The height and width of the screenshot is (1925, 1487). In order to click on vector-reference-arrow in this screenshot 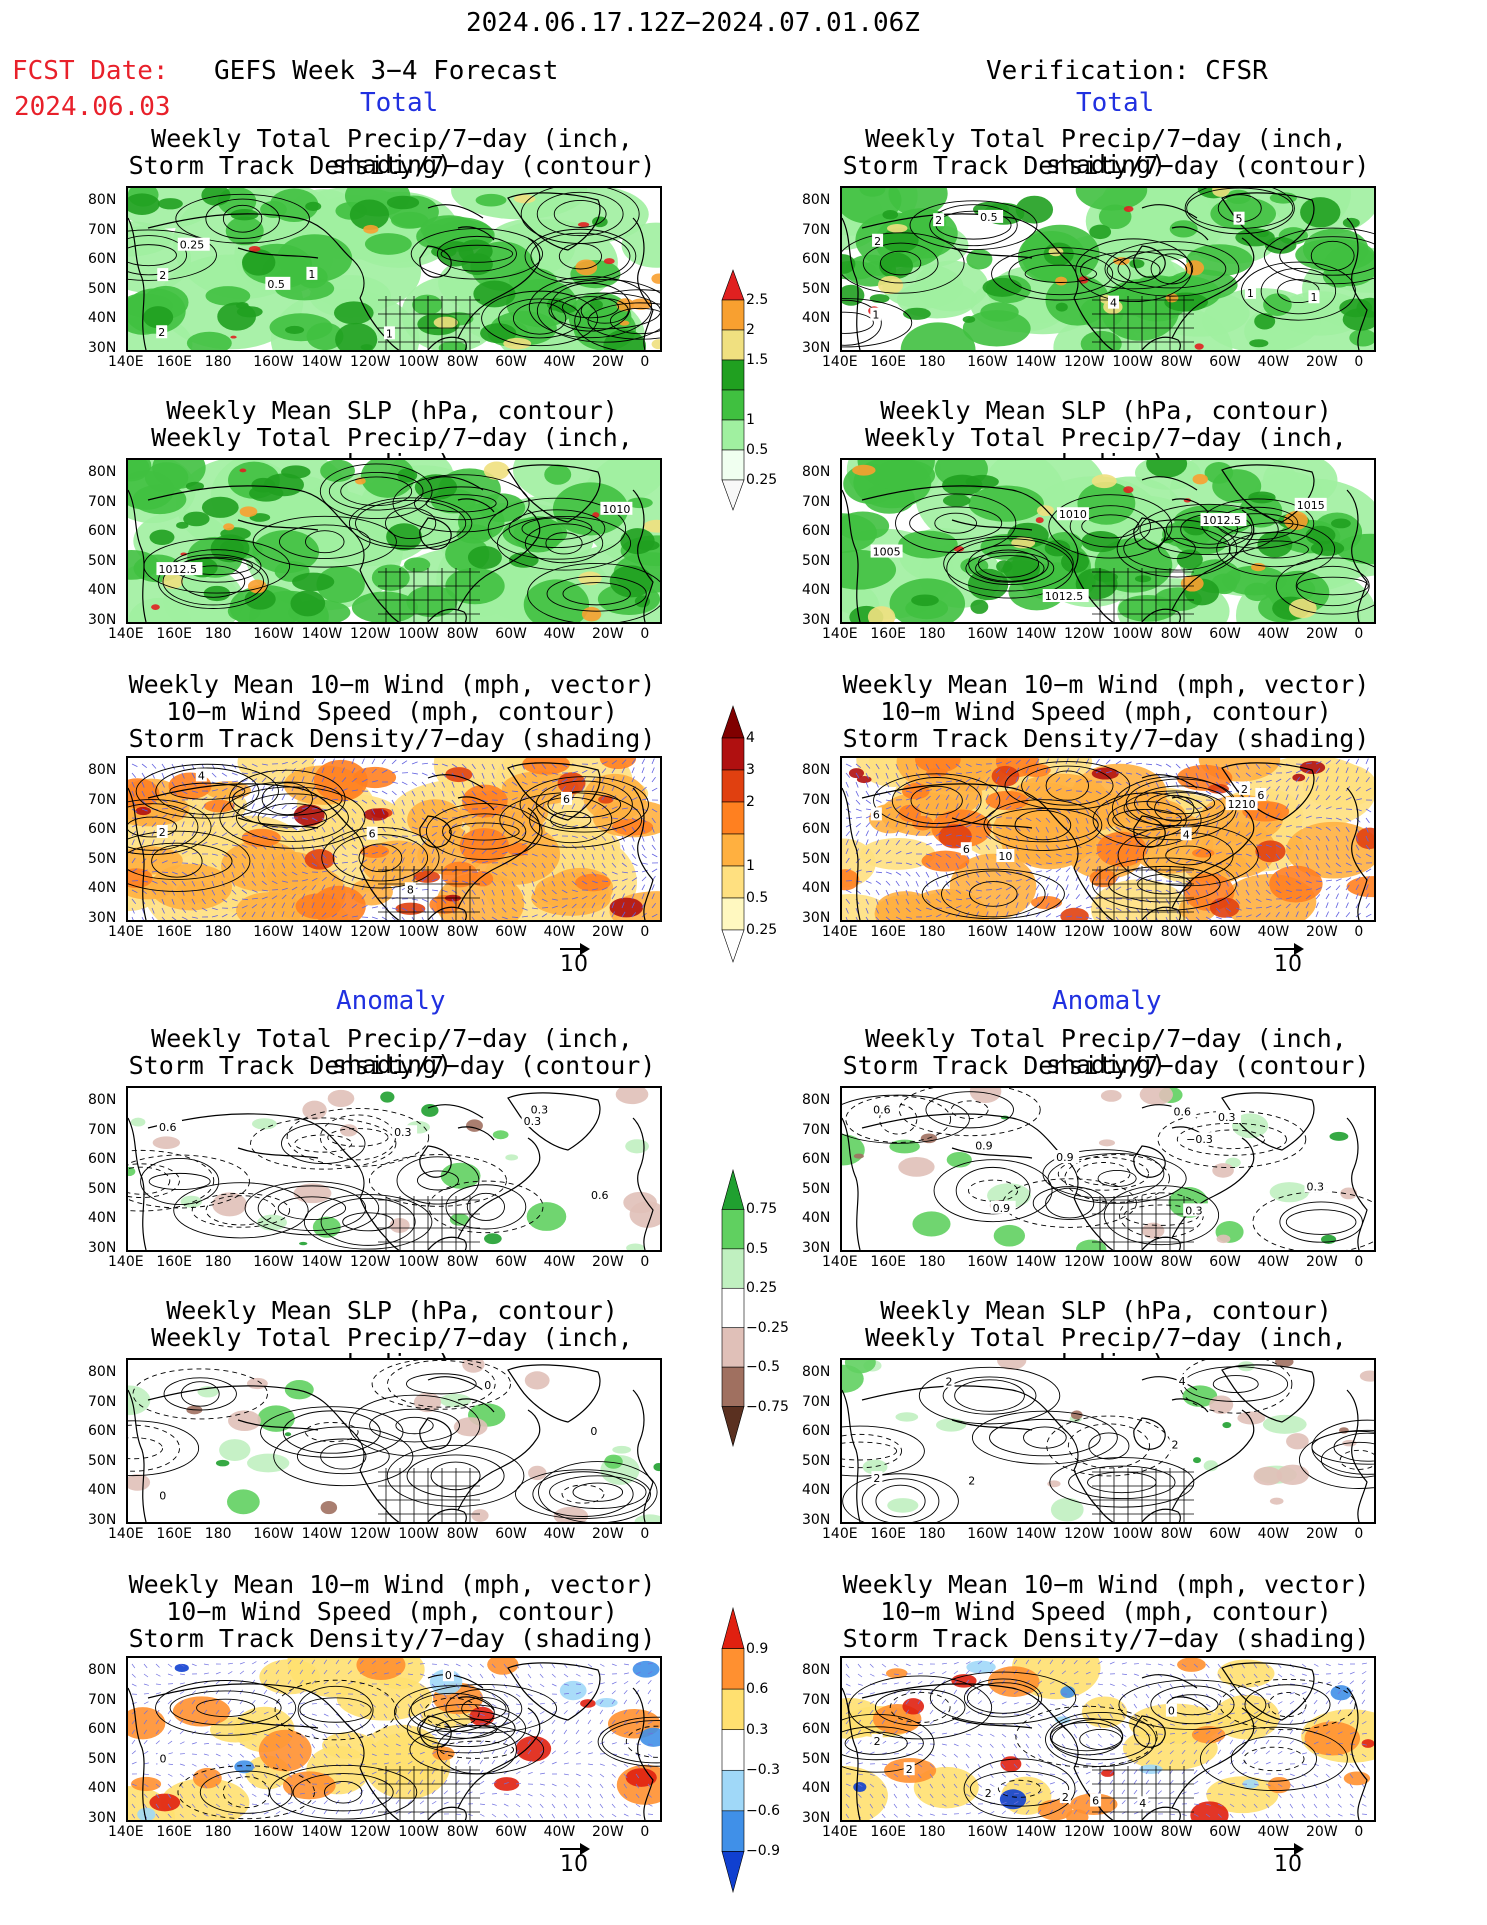, I will do `click(1289, 1849)`.